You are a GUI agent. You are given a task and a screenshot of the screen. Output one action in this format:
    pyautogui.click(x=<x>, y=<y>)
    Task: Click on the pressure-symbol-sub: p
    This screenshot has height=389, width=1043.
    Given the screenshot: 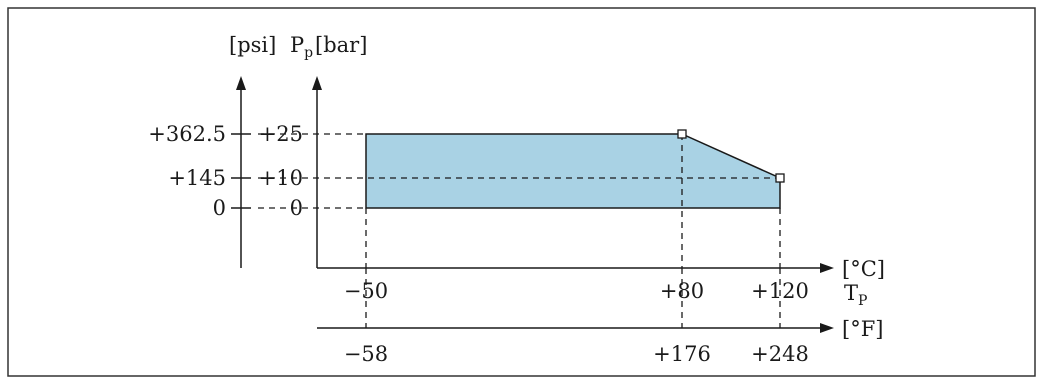 What is the action you would take?
    pyautogui.click(x=308, y=53)
    